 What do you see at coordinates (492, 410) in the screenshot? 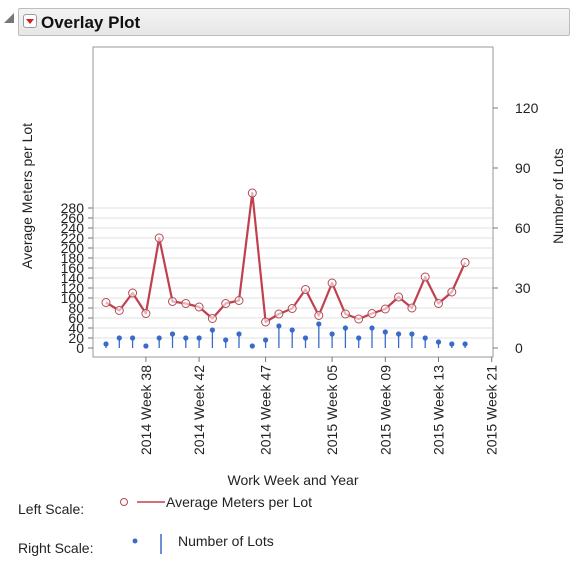
I see `x-tick-label: 2015 Week 21` at bounding box center [492, 410].